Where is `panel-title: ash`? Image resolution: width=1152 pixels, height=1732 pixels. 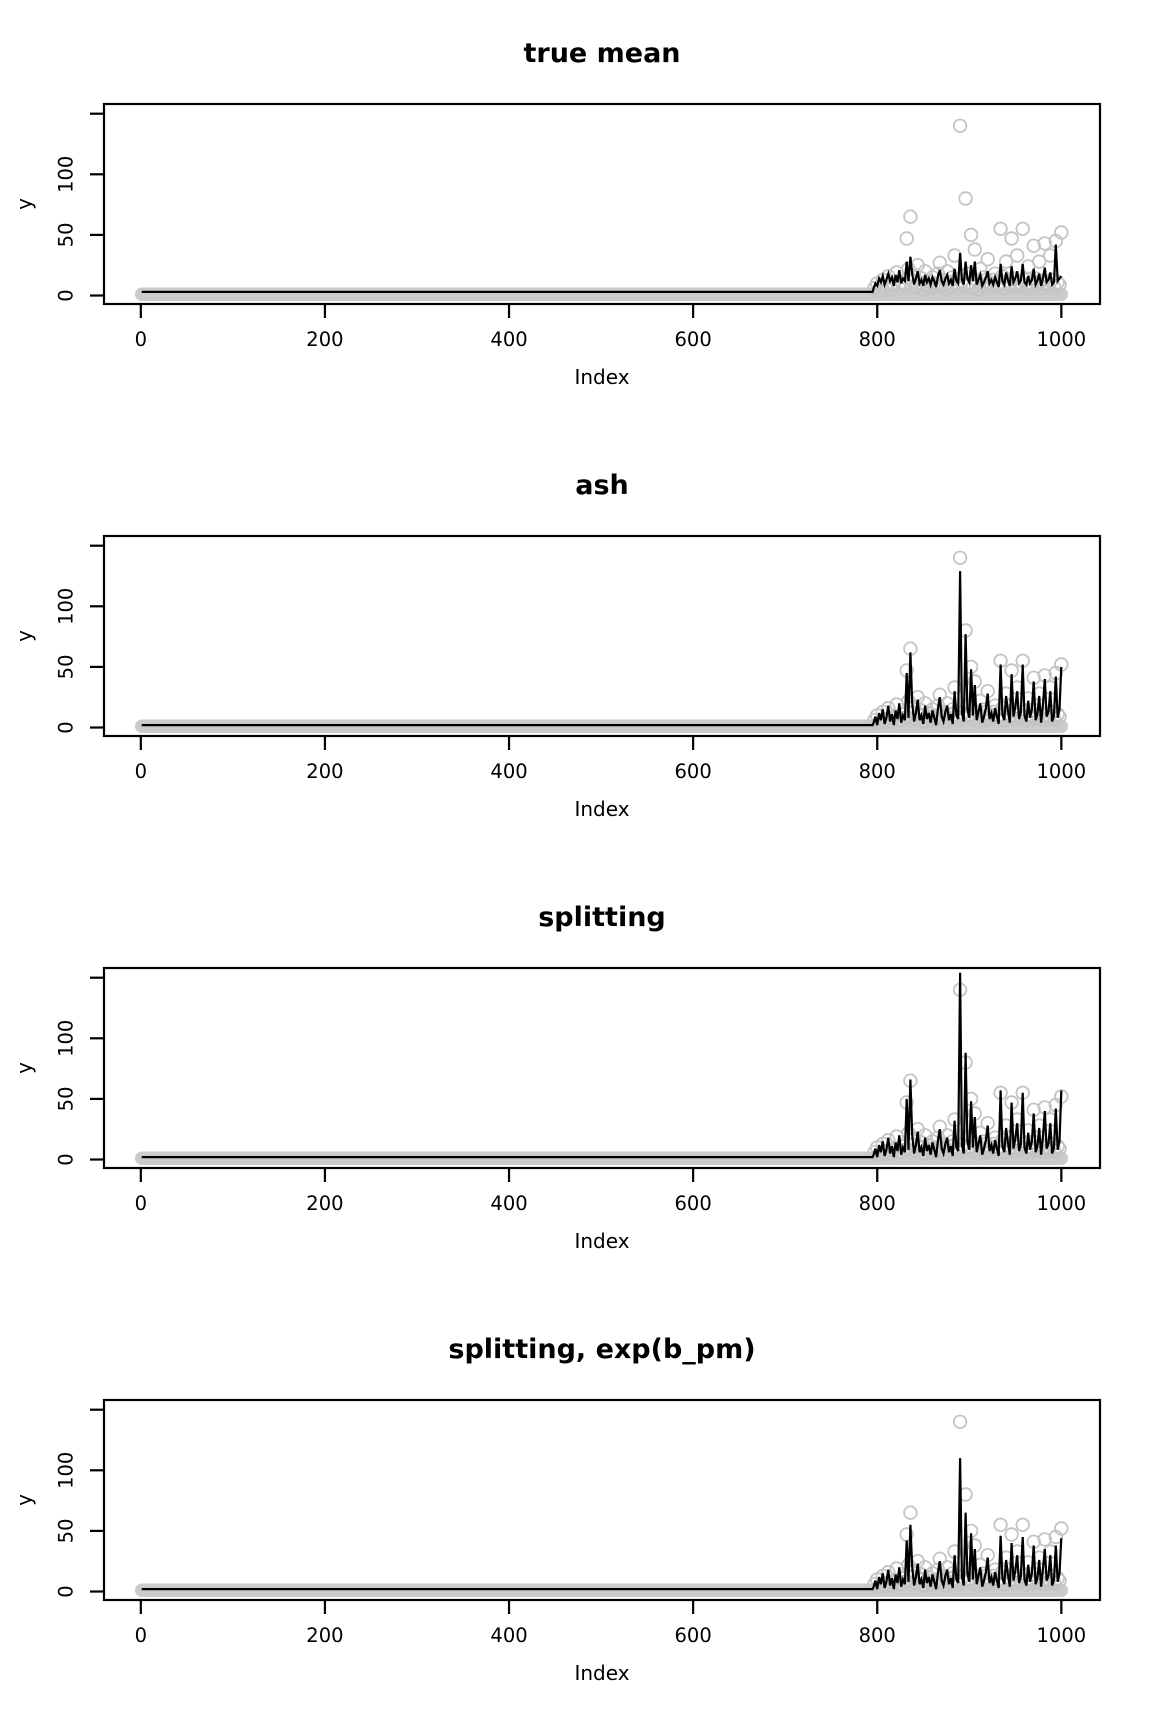
panel-title: ash is located at coordinates (602, 485).